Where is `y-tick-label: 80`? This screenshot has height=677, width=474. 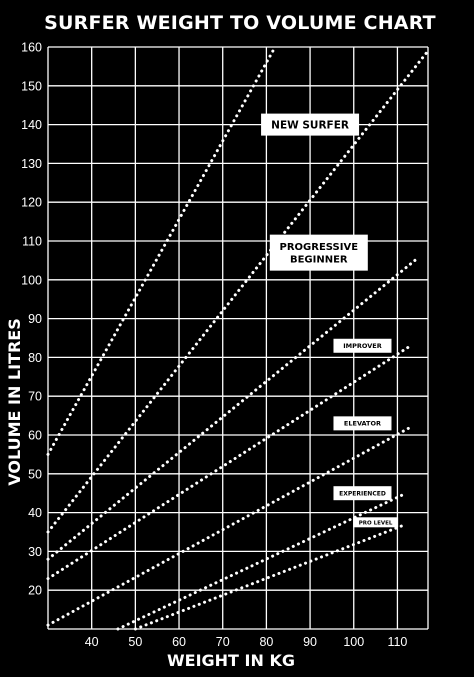
y-tick-label: 80 is located at coordinates (35, 358).